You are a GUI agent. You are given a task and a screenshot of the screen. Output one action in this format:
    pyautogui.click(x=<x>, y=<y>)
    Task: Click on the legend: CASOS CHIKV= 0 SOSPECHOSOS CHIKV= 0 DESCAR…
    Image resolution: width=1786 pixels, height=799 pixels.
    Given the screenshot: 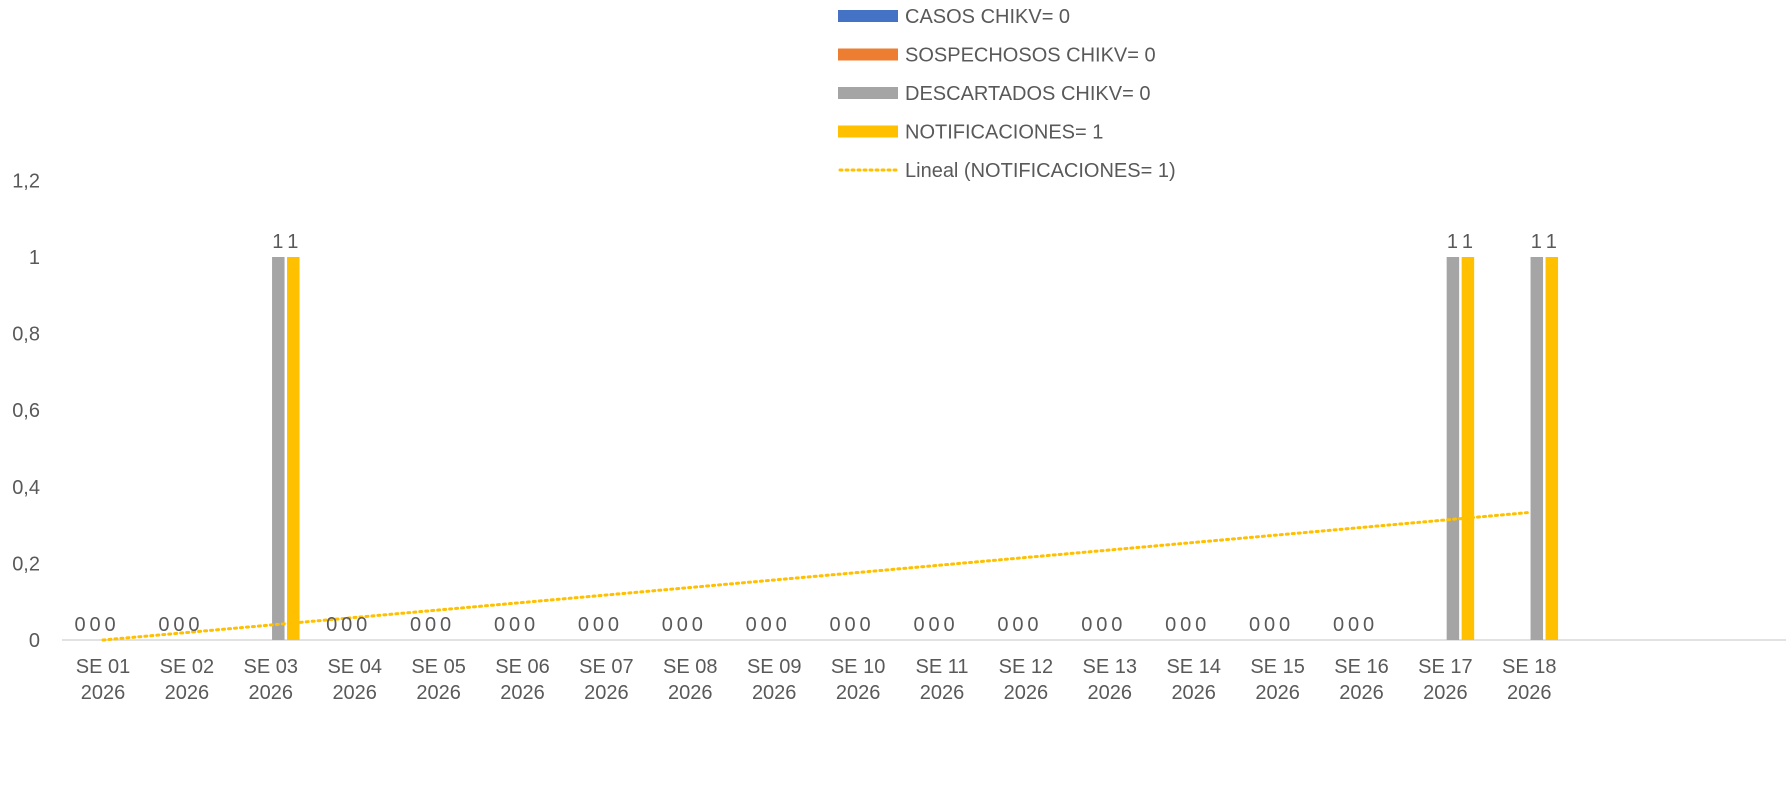 What is the action you would take?
    pyautogui.click(x=1007, y=94)
    